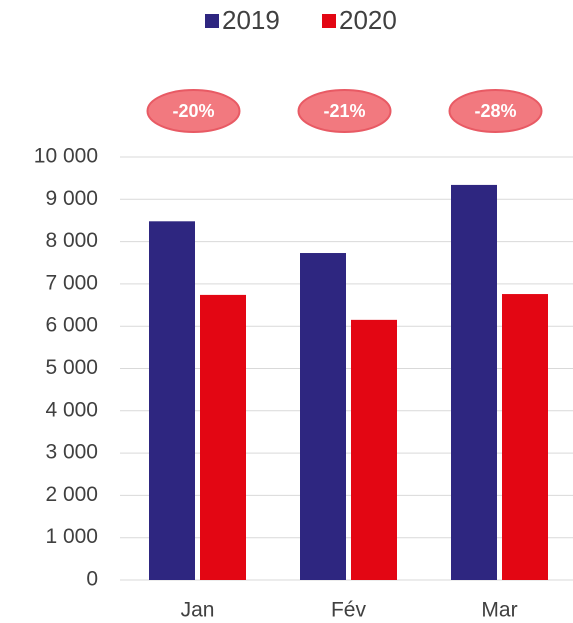 This screenshot has width=573, height=623. I want to click on annotation: -28%, so click(495, 111).